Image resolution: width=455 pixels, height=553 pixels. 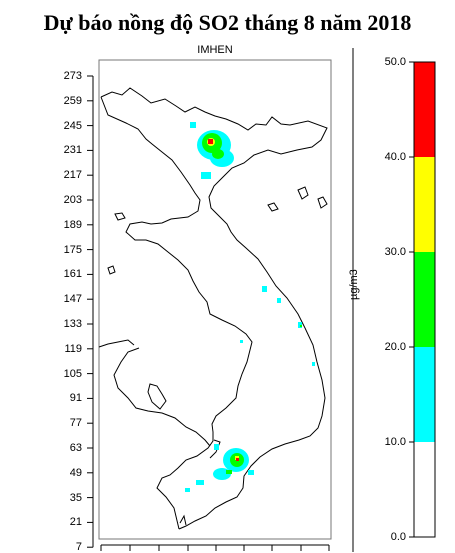 What do you see at coordinates (398, 537) in the screenshot?
I see `colorbar-tick-label: 0.0` at bounding box center [398, 537].